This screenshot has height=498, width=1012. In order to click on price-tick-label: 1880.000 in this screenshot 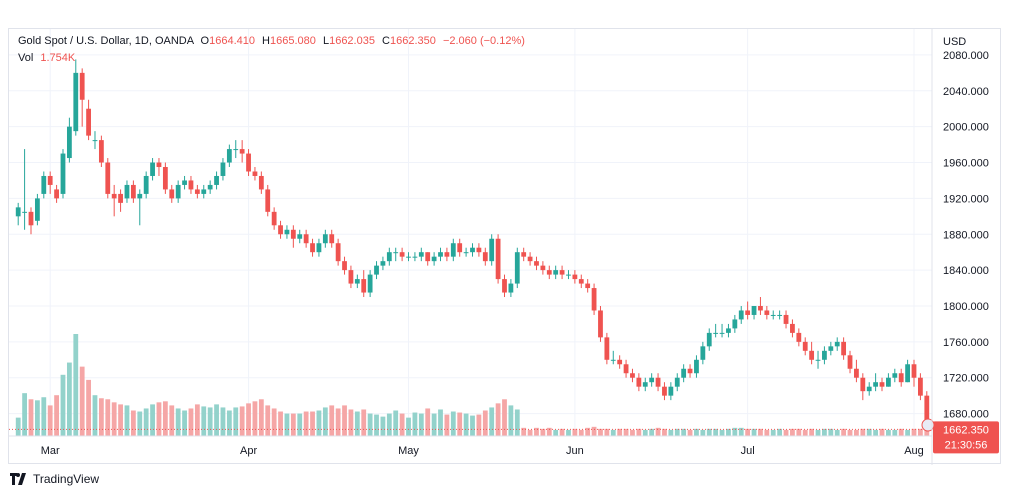, I will do `click(966, 235)`.